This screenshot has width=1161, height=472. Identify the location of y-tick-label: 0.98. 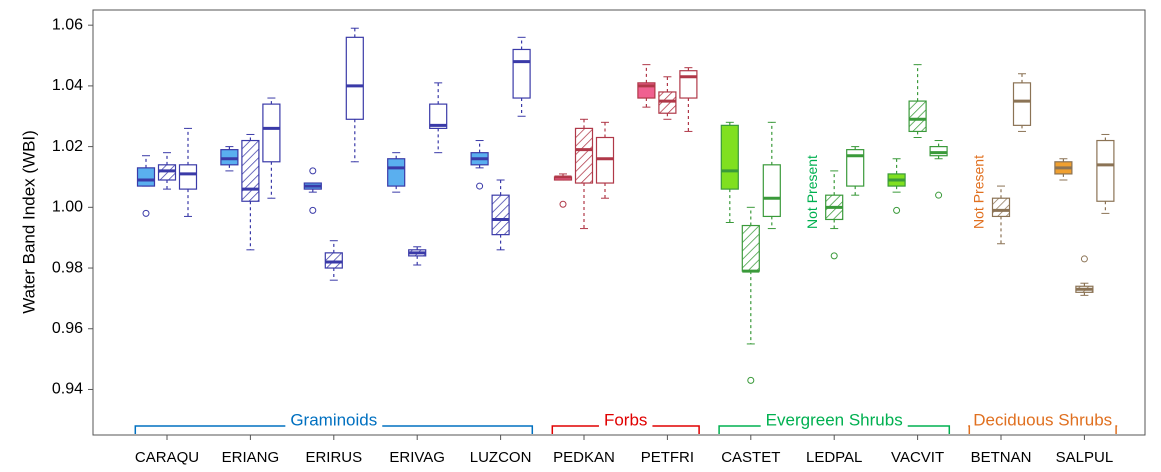
(67, 267).